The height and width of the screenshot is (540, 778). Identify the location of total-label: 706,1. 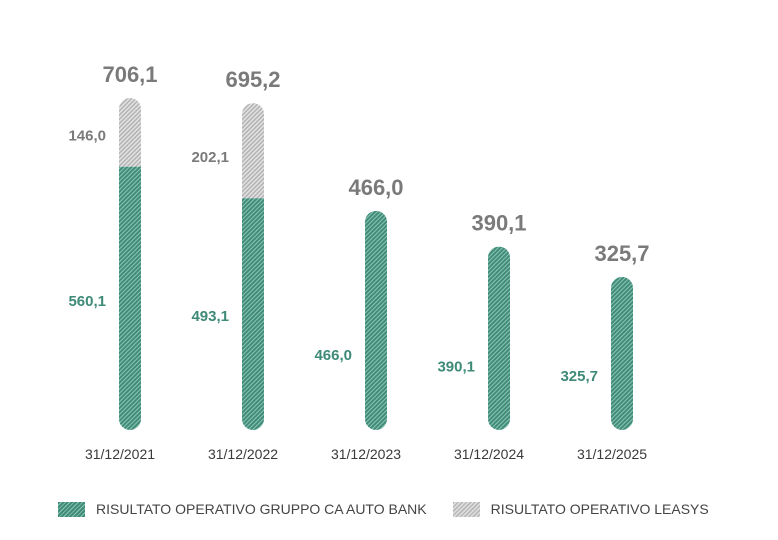
(129, 74).